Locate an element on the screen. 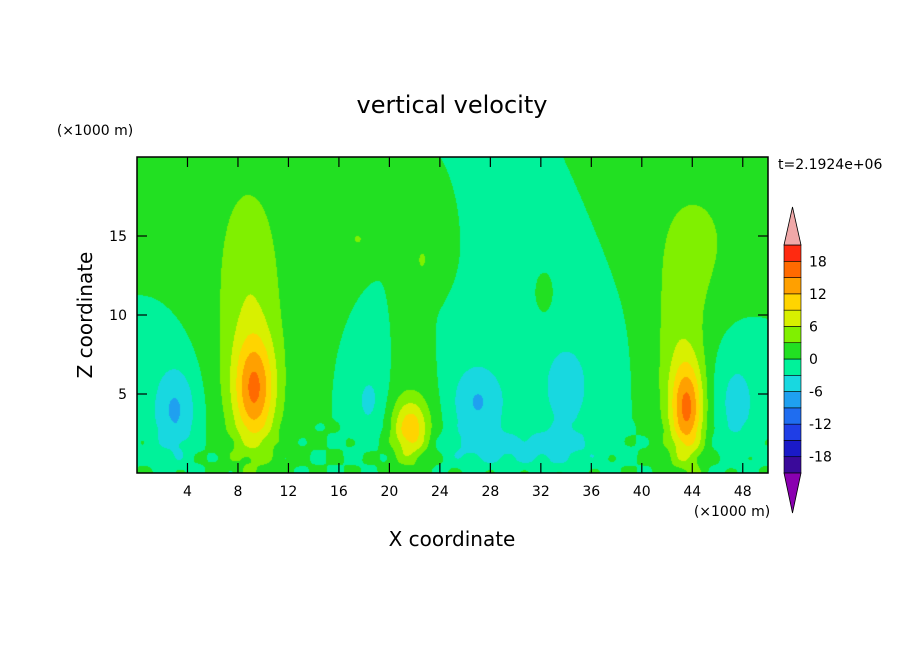 The height and width of the screenshot is (654, 904). y-axis-label: Z coordinate is located at coordinates (85, 315).